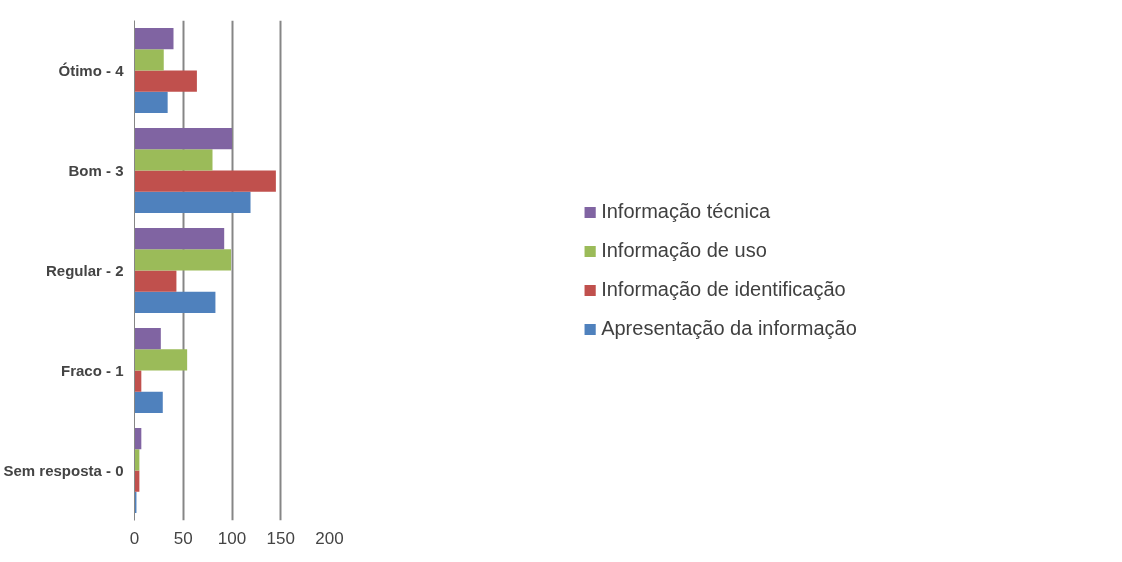 The image size is (1122, 562). I want to click on x-tick-label: 100, so click(232, 538).